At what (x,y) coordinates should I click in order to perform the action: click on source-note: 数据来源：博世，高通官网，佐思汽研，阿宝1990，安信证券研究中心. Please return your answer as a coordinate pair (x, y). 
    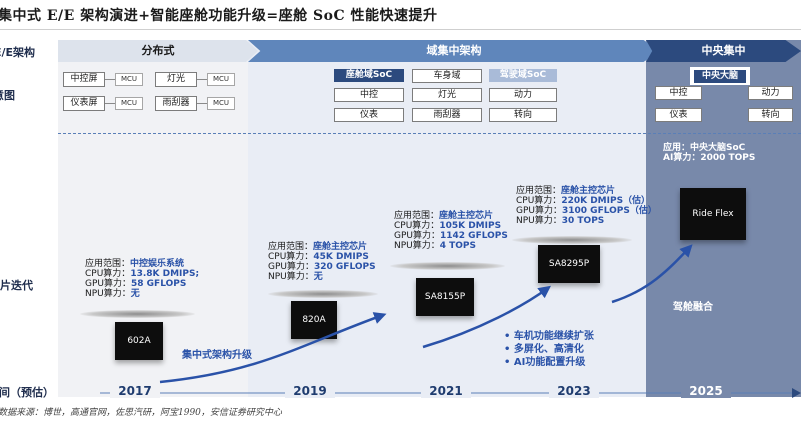
    Looking at the image, I should click on (141, 413).